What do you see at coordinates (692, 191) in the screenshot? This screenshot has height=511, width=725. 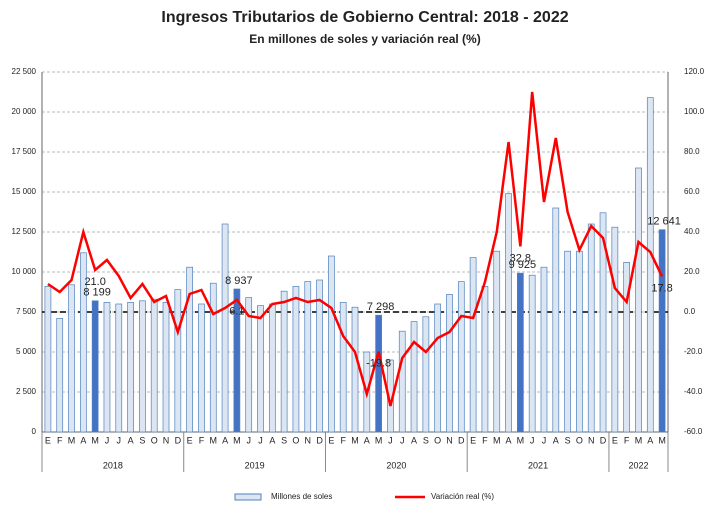 I see `y2-tick-label: 60.0` at bounding box center [692, 191].